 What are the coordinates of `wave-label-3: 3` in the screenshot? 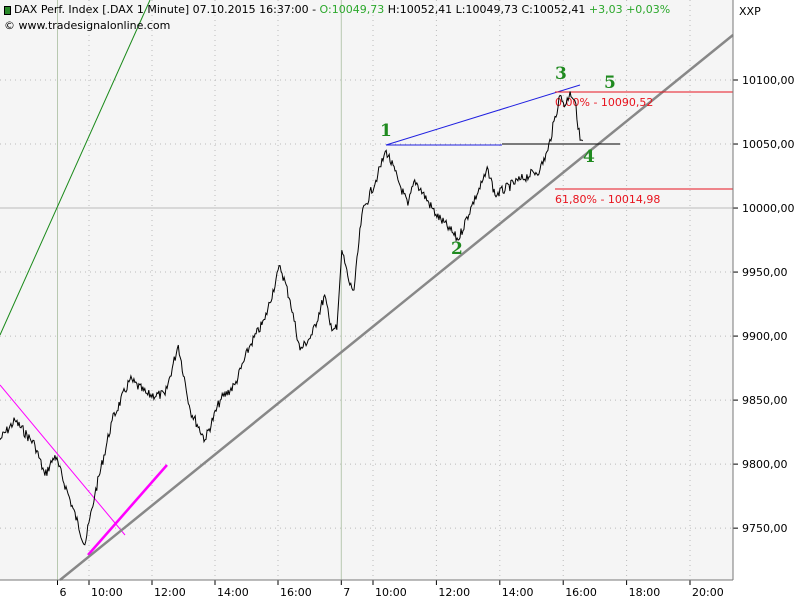 It's located at (561, 74).